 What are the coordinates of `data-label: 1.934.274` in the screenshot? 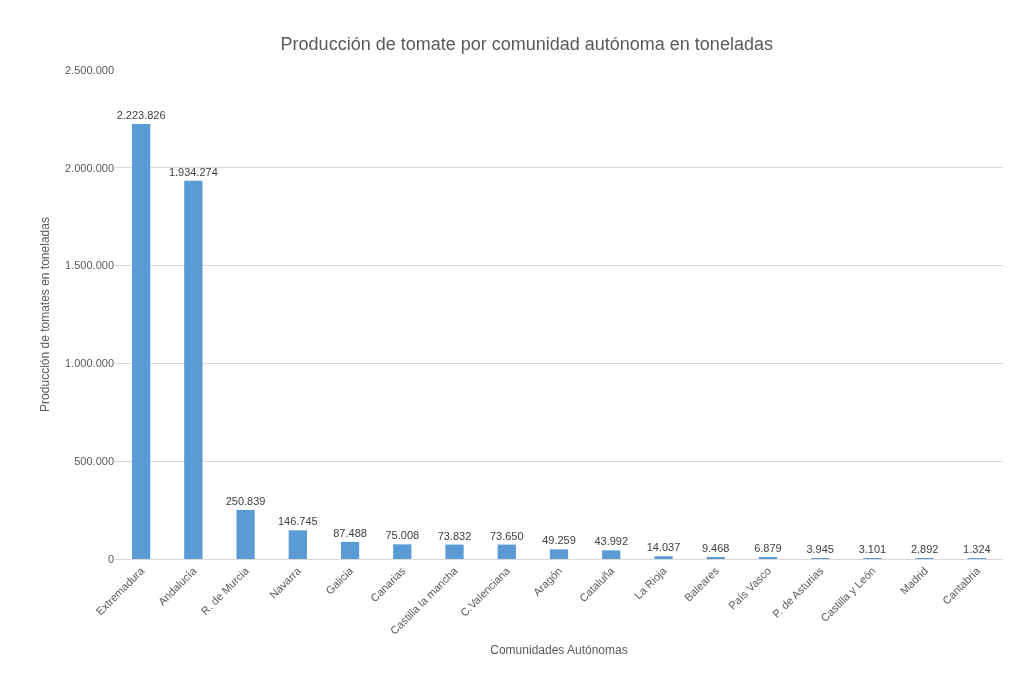 It's located at (193, 171).